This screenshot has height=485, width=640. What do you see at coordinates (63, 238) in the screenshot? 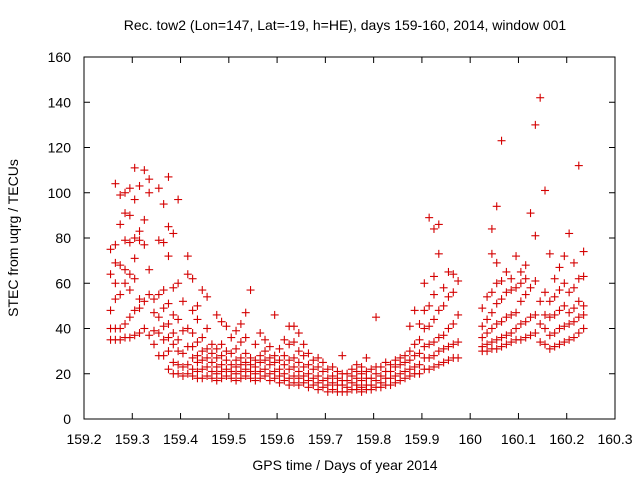
I see `y-tick-label: 80` at bounding box center [63, 238].